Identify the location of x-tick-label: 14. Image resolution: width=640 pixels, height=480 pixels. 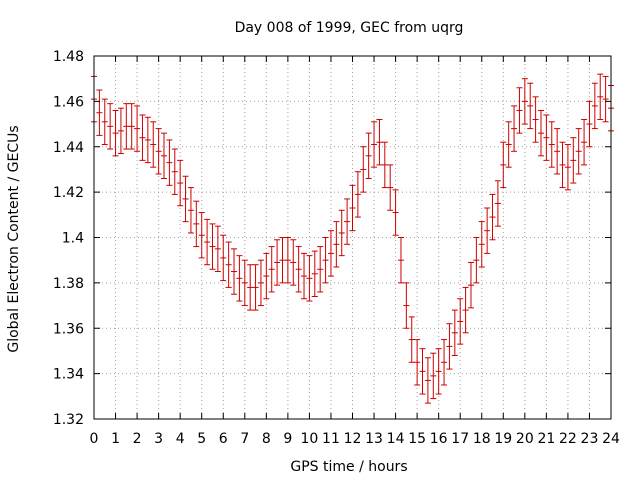
(396, 439).